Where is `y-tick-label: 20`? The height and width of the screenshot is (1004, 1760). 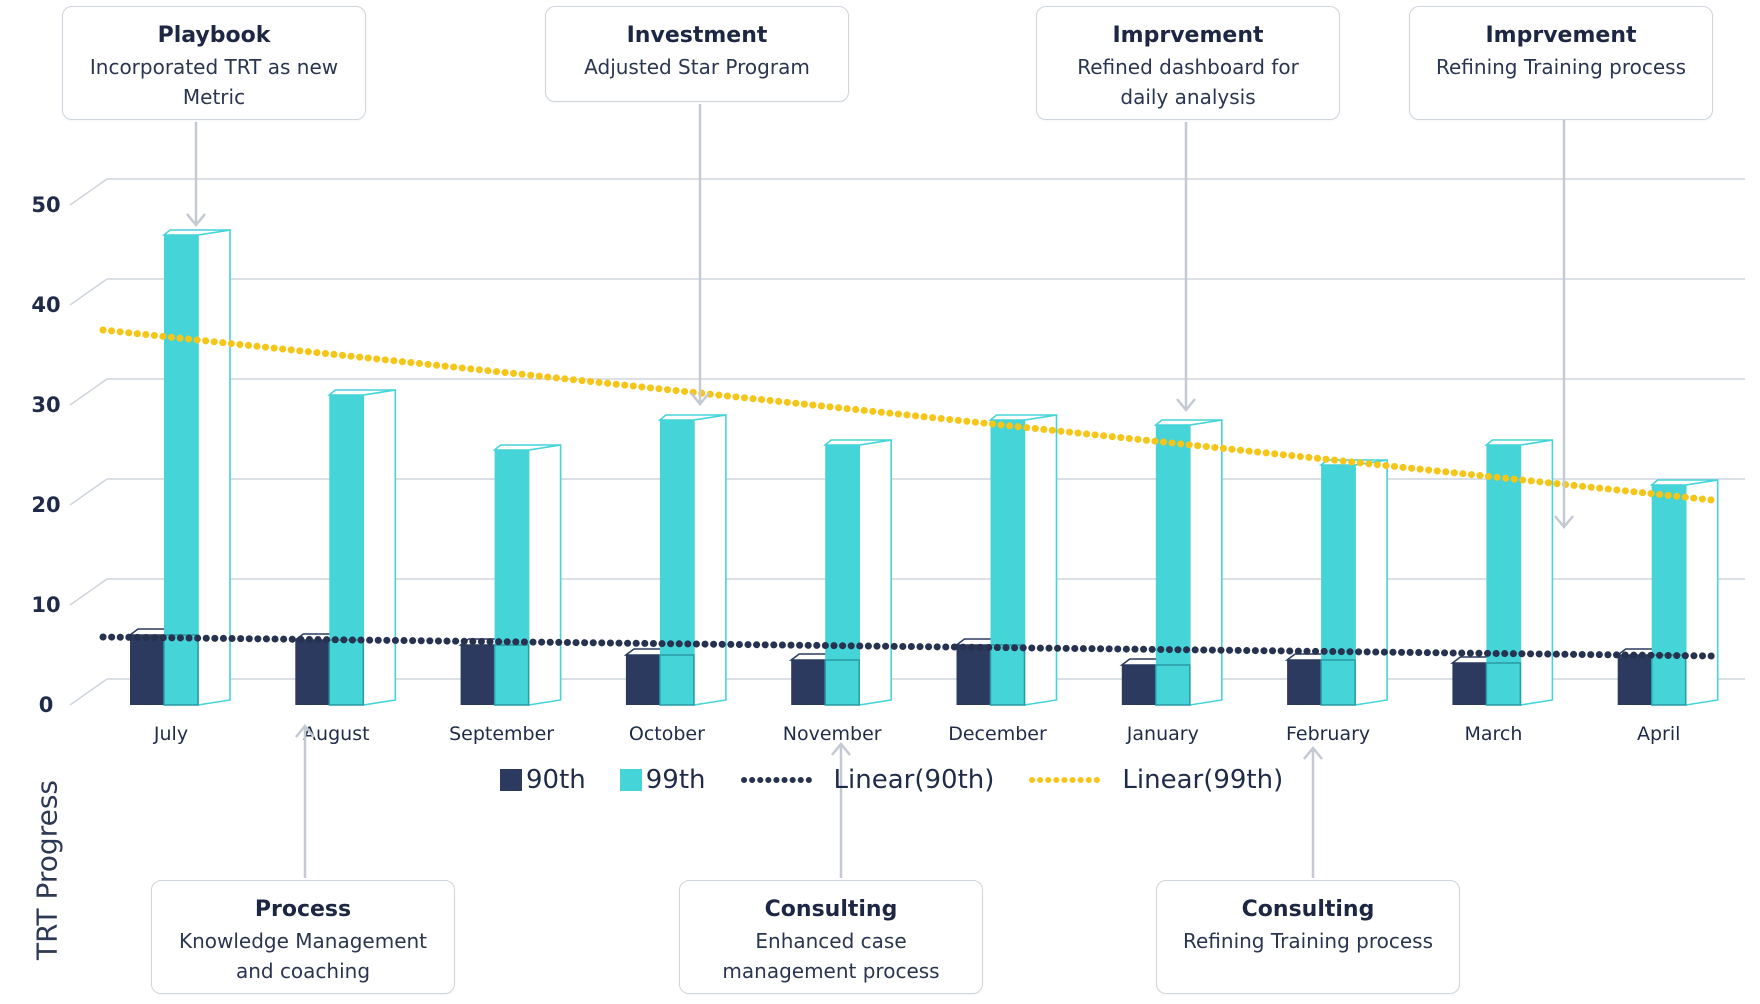
y-tick-label: 20 is located at coordinates (45, 505).